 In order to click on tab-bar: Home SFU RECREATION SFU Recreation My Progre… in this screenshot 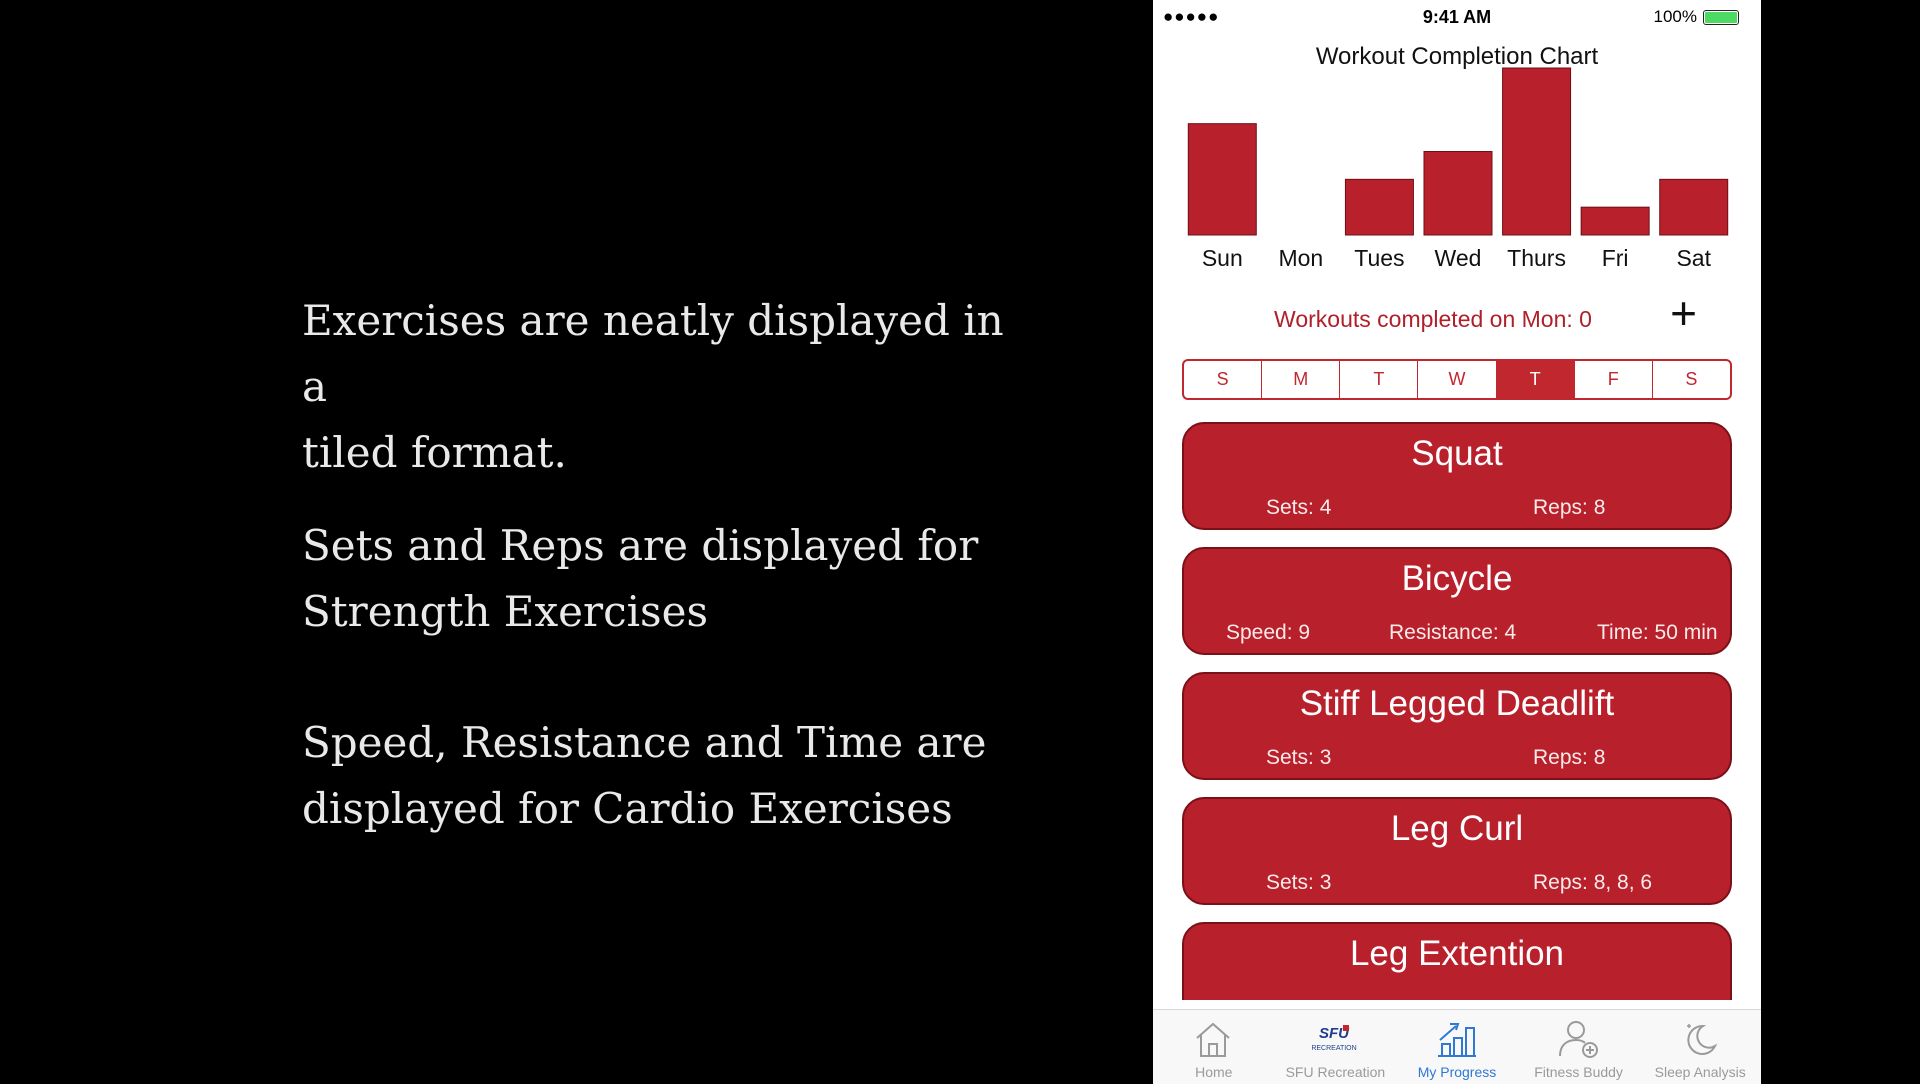, I will do `click(1457, 1046)`.